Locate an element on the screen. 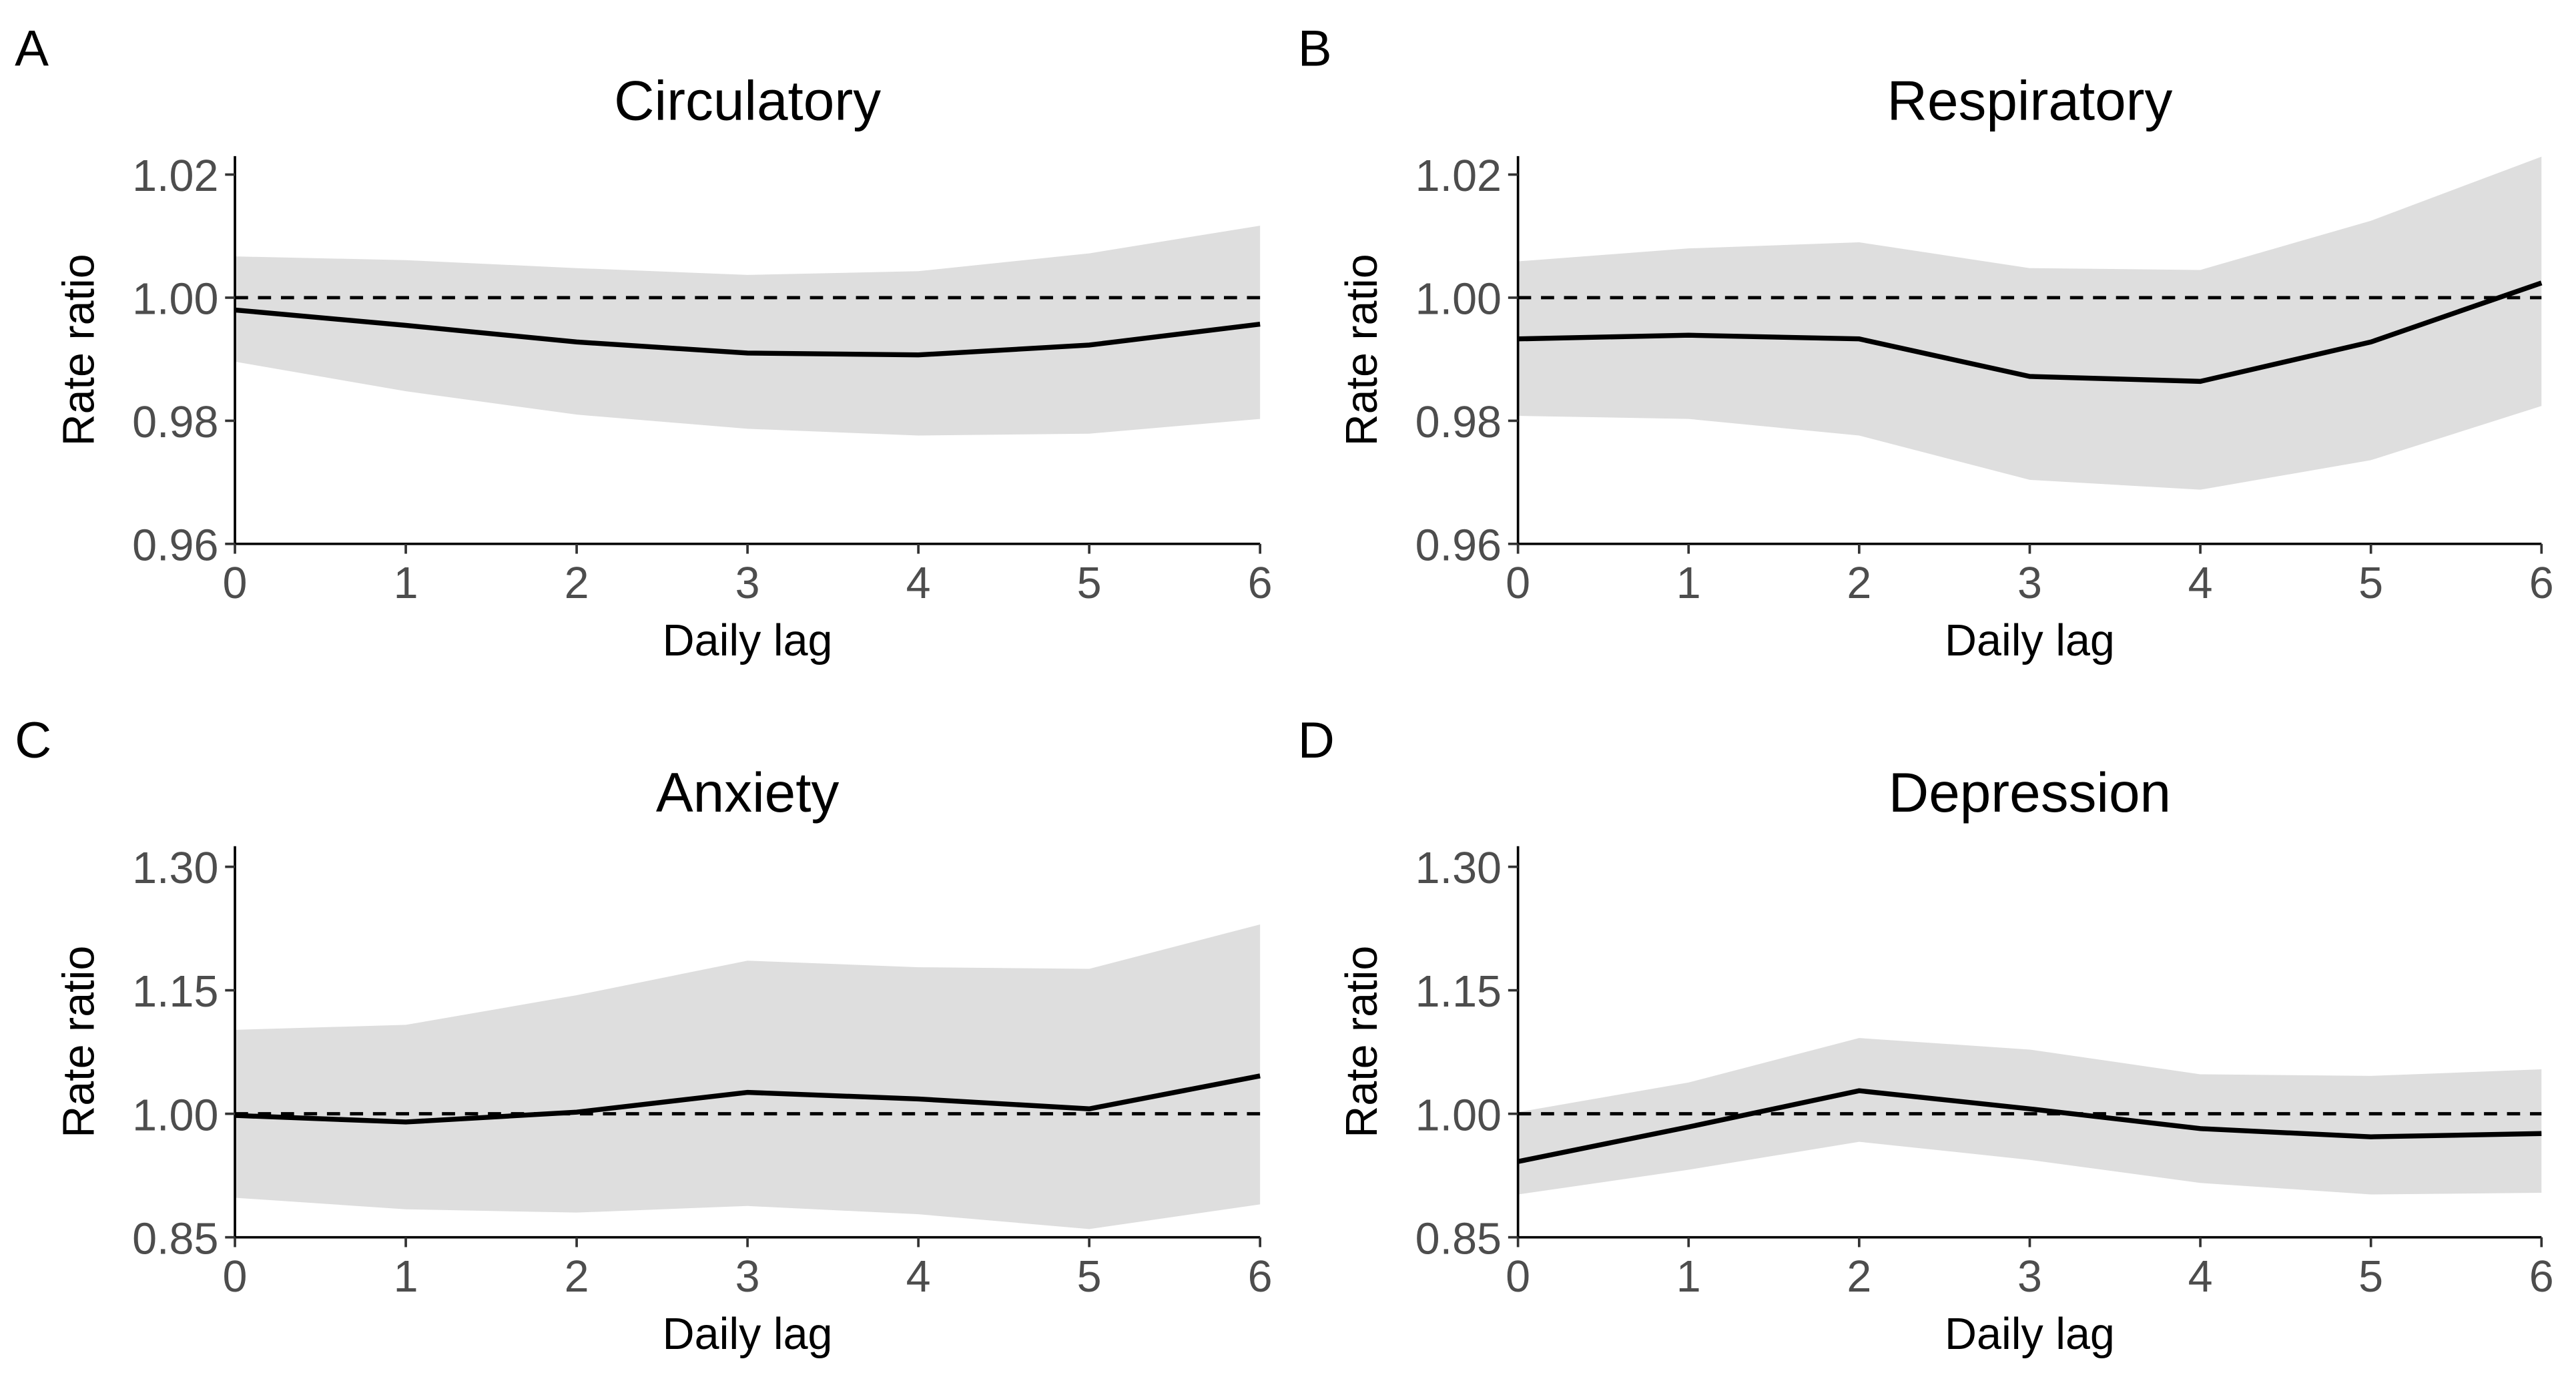 This screenshot has height=1373, width=2576. chart-title: Respiratory is located at coordinates (2030, 100).